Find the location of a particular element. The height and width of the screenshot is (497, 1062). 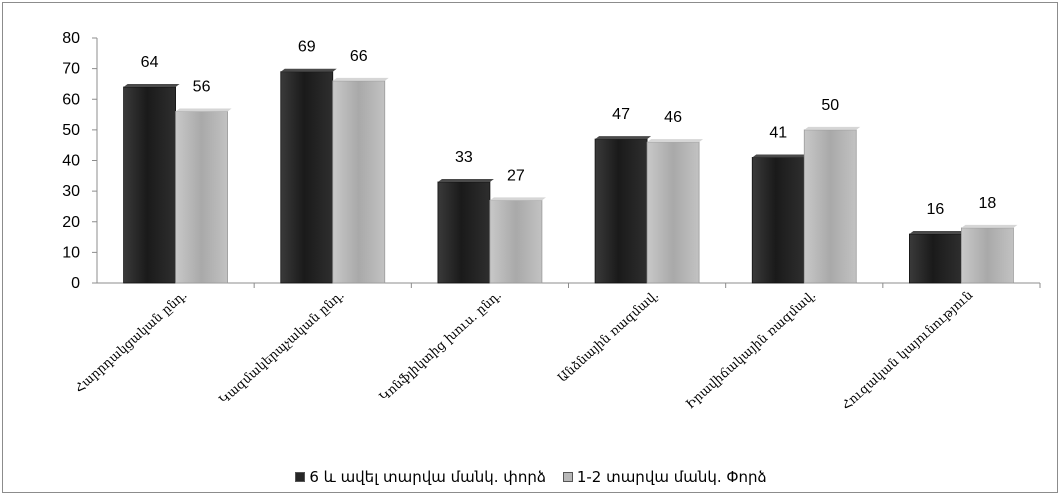

x-tick-label: Հարրդակցական ընդ. is located at coordinates (130, 341).